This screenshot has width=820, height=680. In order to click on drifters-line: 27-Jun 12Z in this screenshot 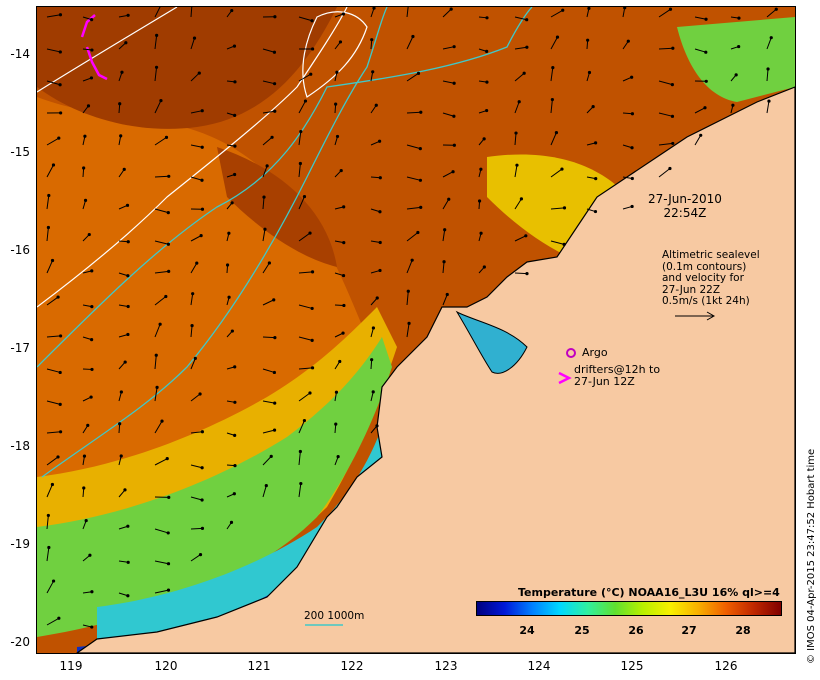, I will do `click(604, 381)`.